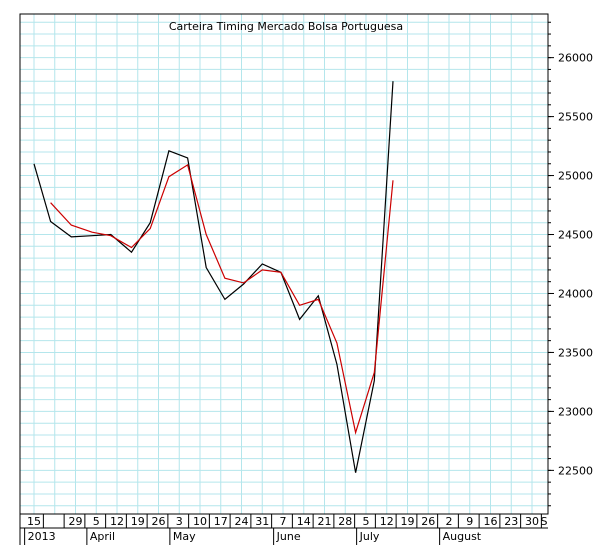 This screenshot has width=609, height=551. What do you see at coordinates (42, 536) in the screenshot?
I see `month-label: 2013` at bounding box center [42, 536].